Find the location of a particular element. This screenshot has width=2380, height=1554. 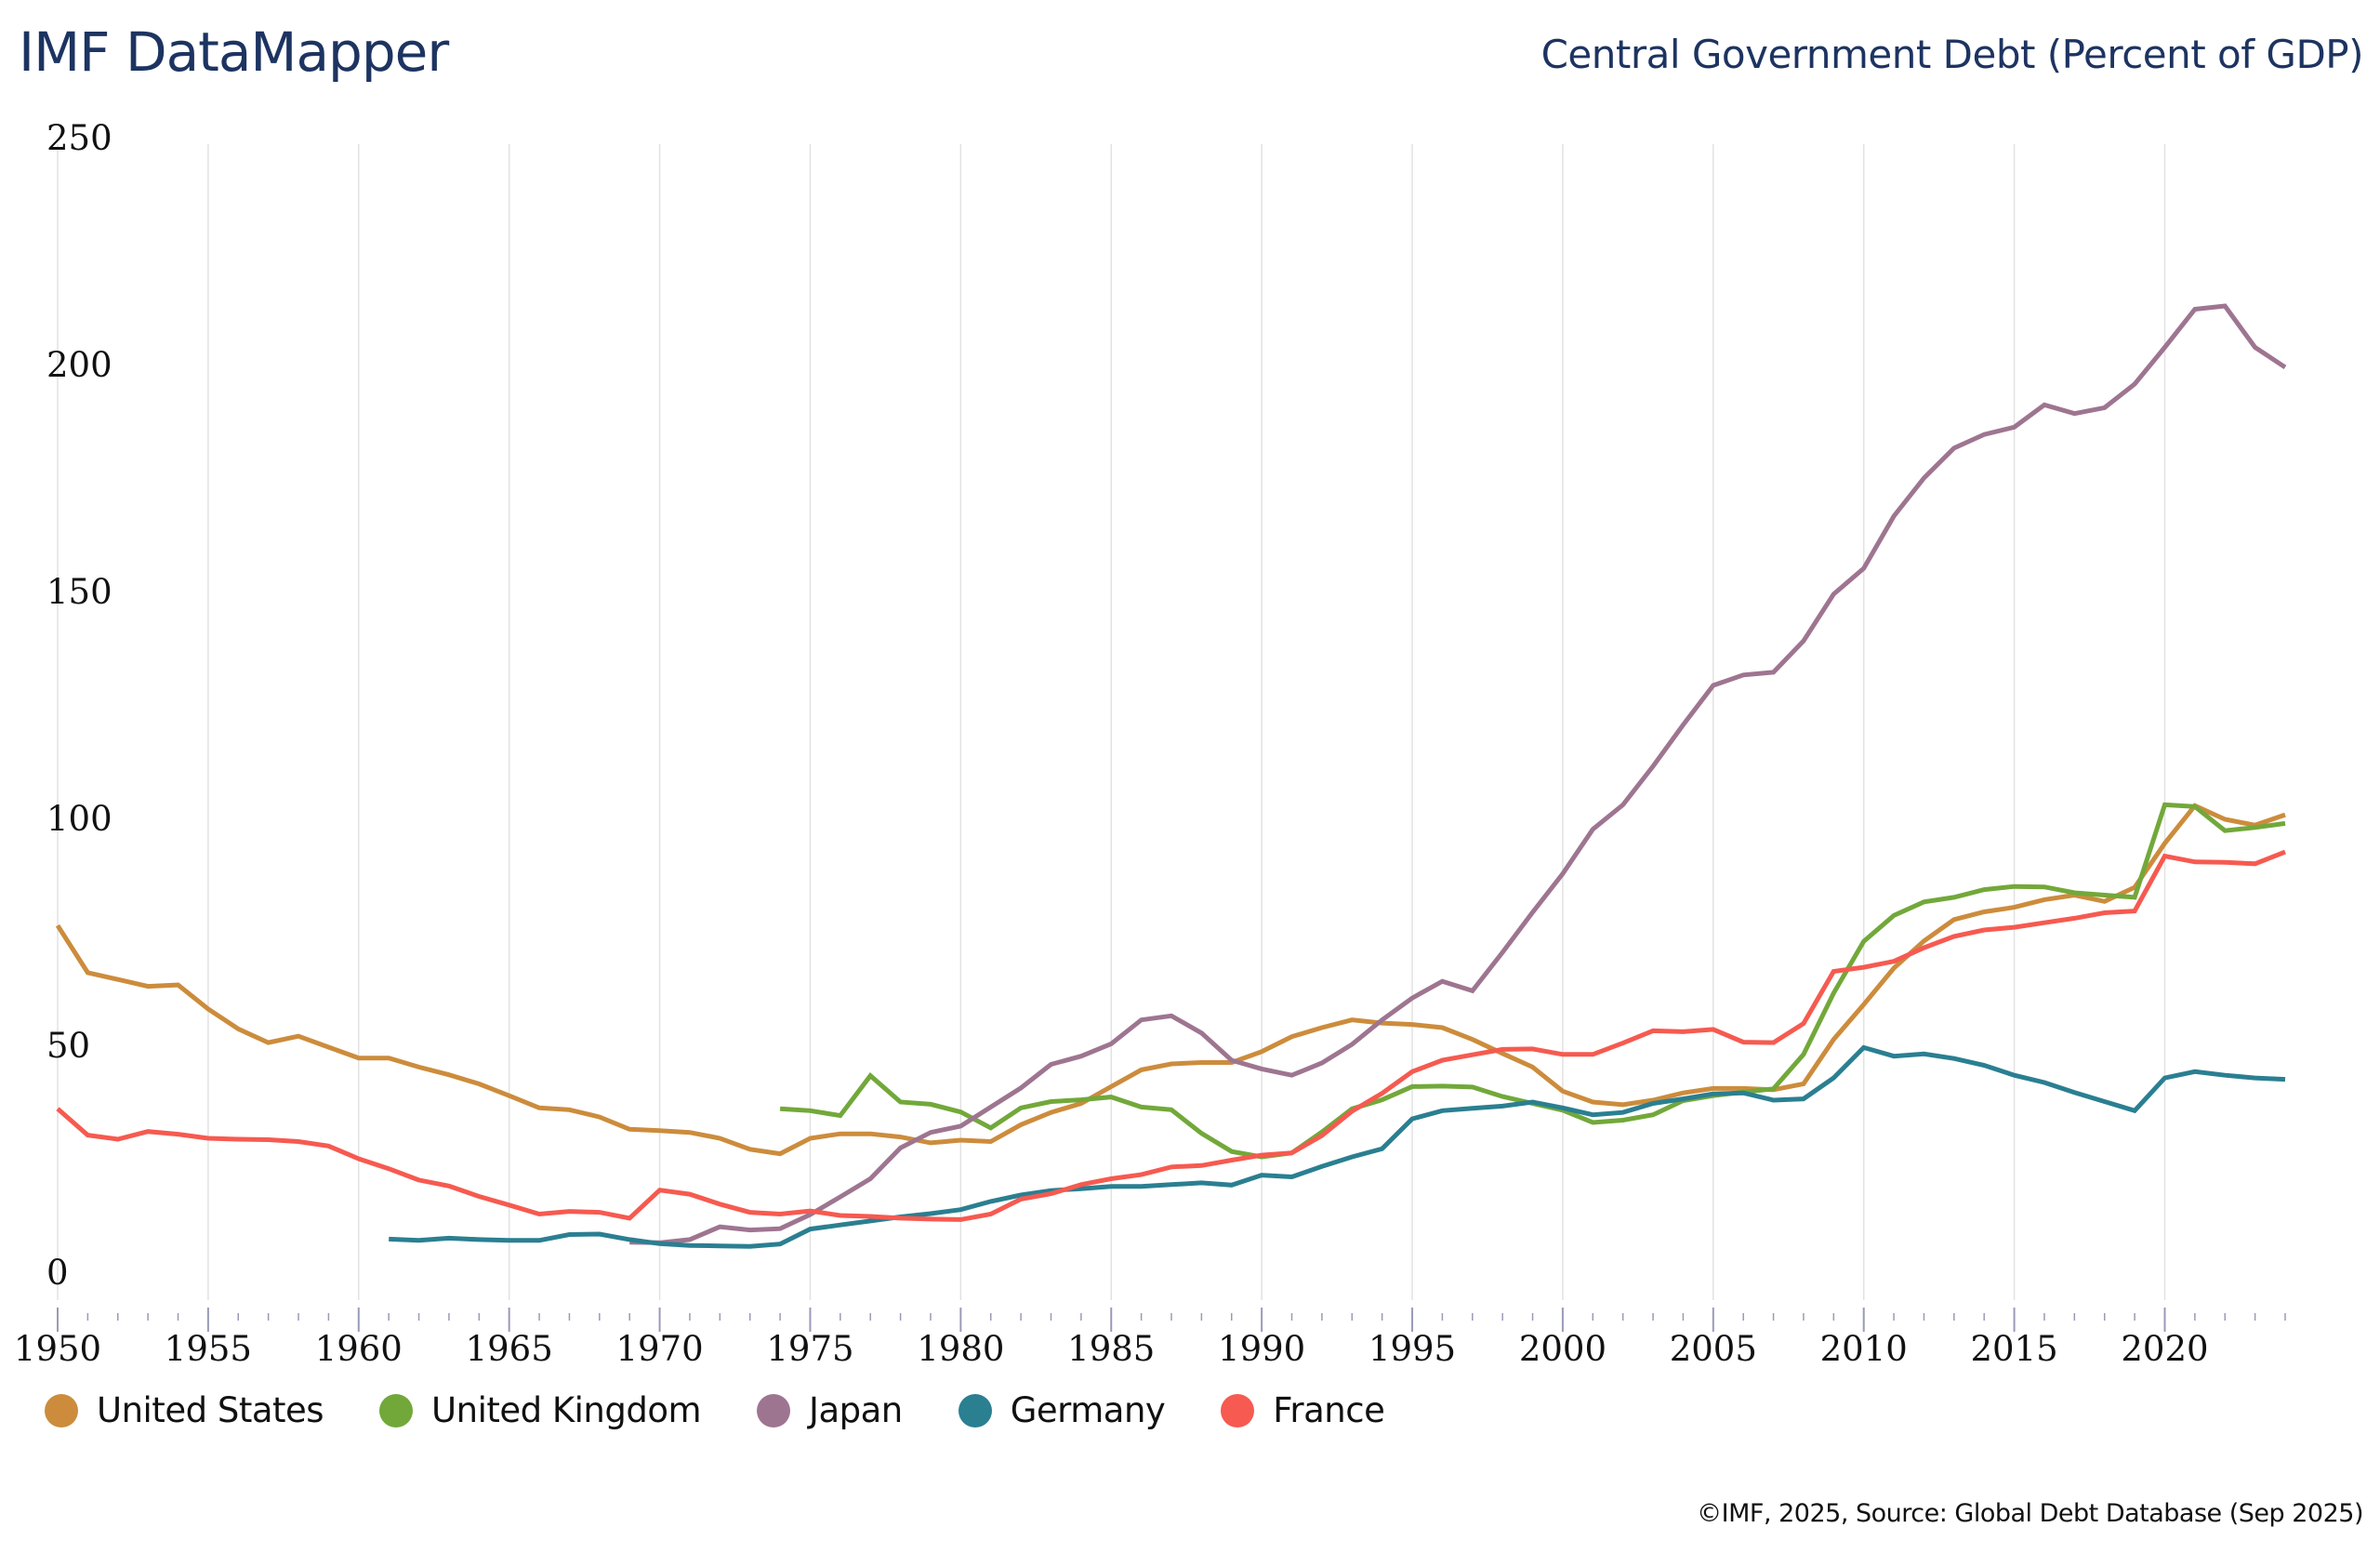

legend-item-japan: Japan is located at coordinates (830, 1410).